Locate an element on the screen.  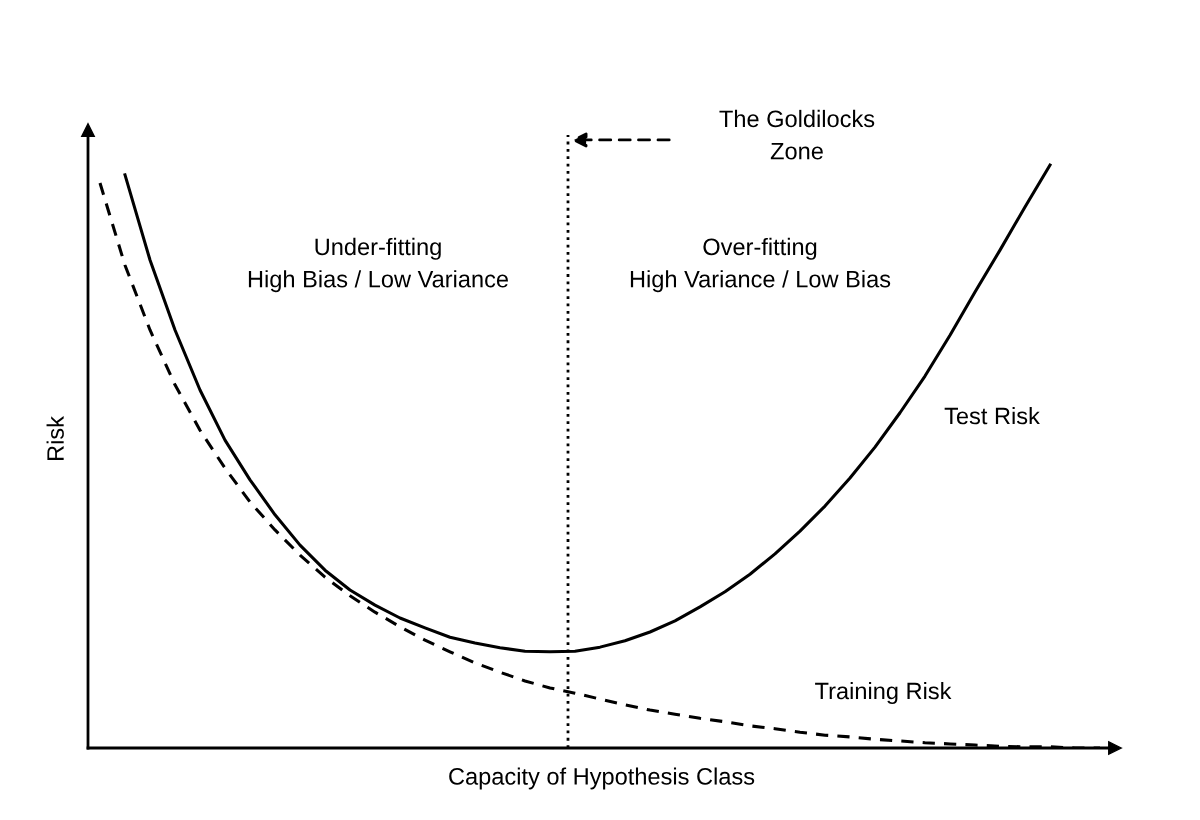
annotation: Over-fitting High Variance / Low Bias is located at coordinates (760, 265).